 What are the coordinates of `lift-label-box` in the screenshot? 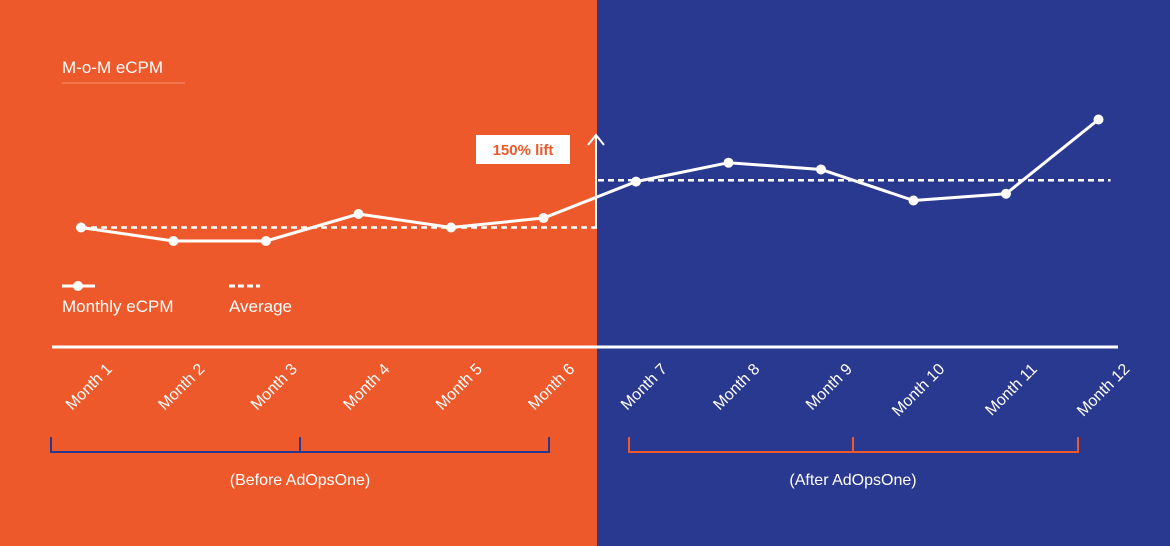 It's located at (523, 149).